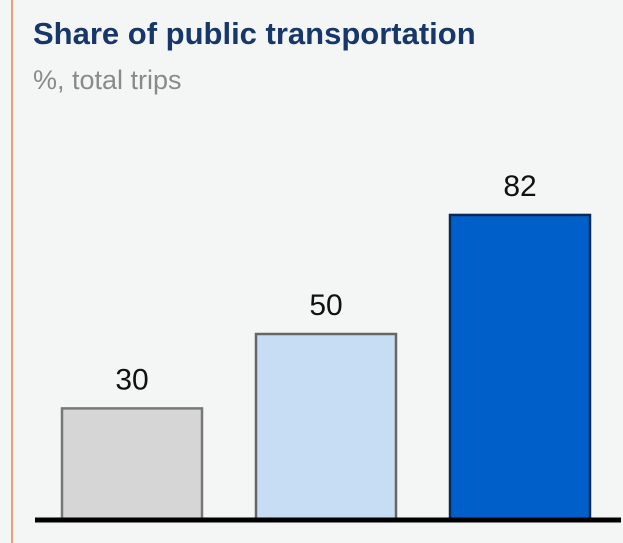 Image resolution: width=623 pixels, height=543 pixels. What do you see at coordinates (254, 33) in the screenshot?
I see `chart-title: Share of public transportation` at bounding box center [254, 33].